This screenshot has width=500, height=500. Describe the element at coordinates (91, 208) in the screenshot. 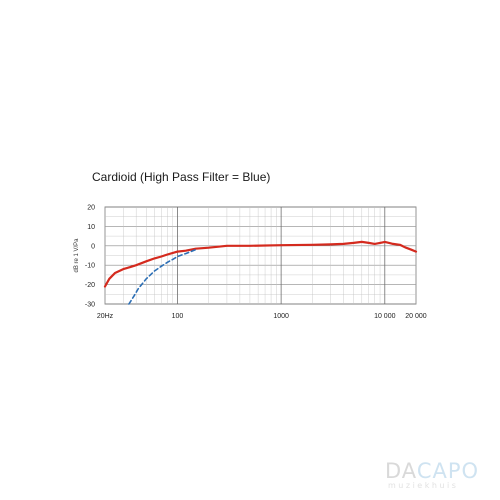

I see `y-tick-label: 20` at that location.